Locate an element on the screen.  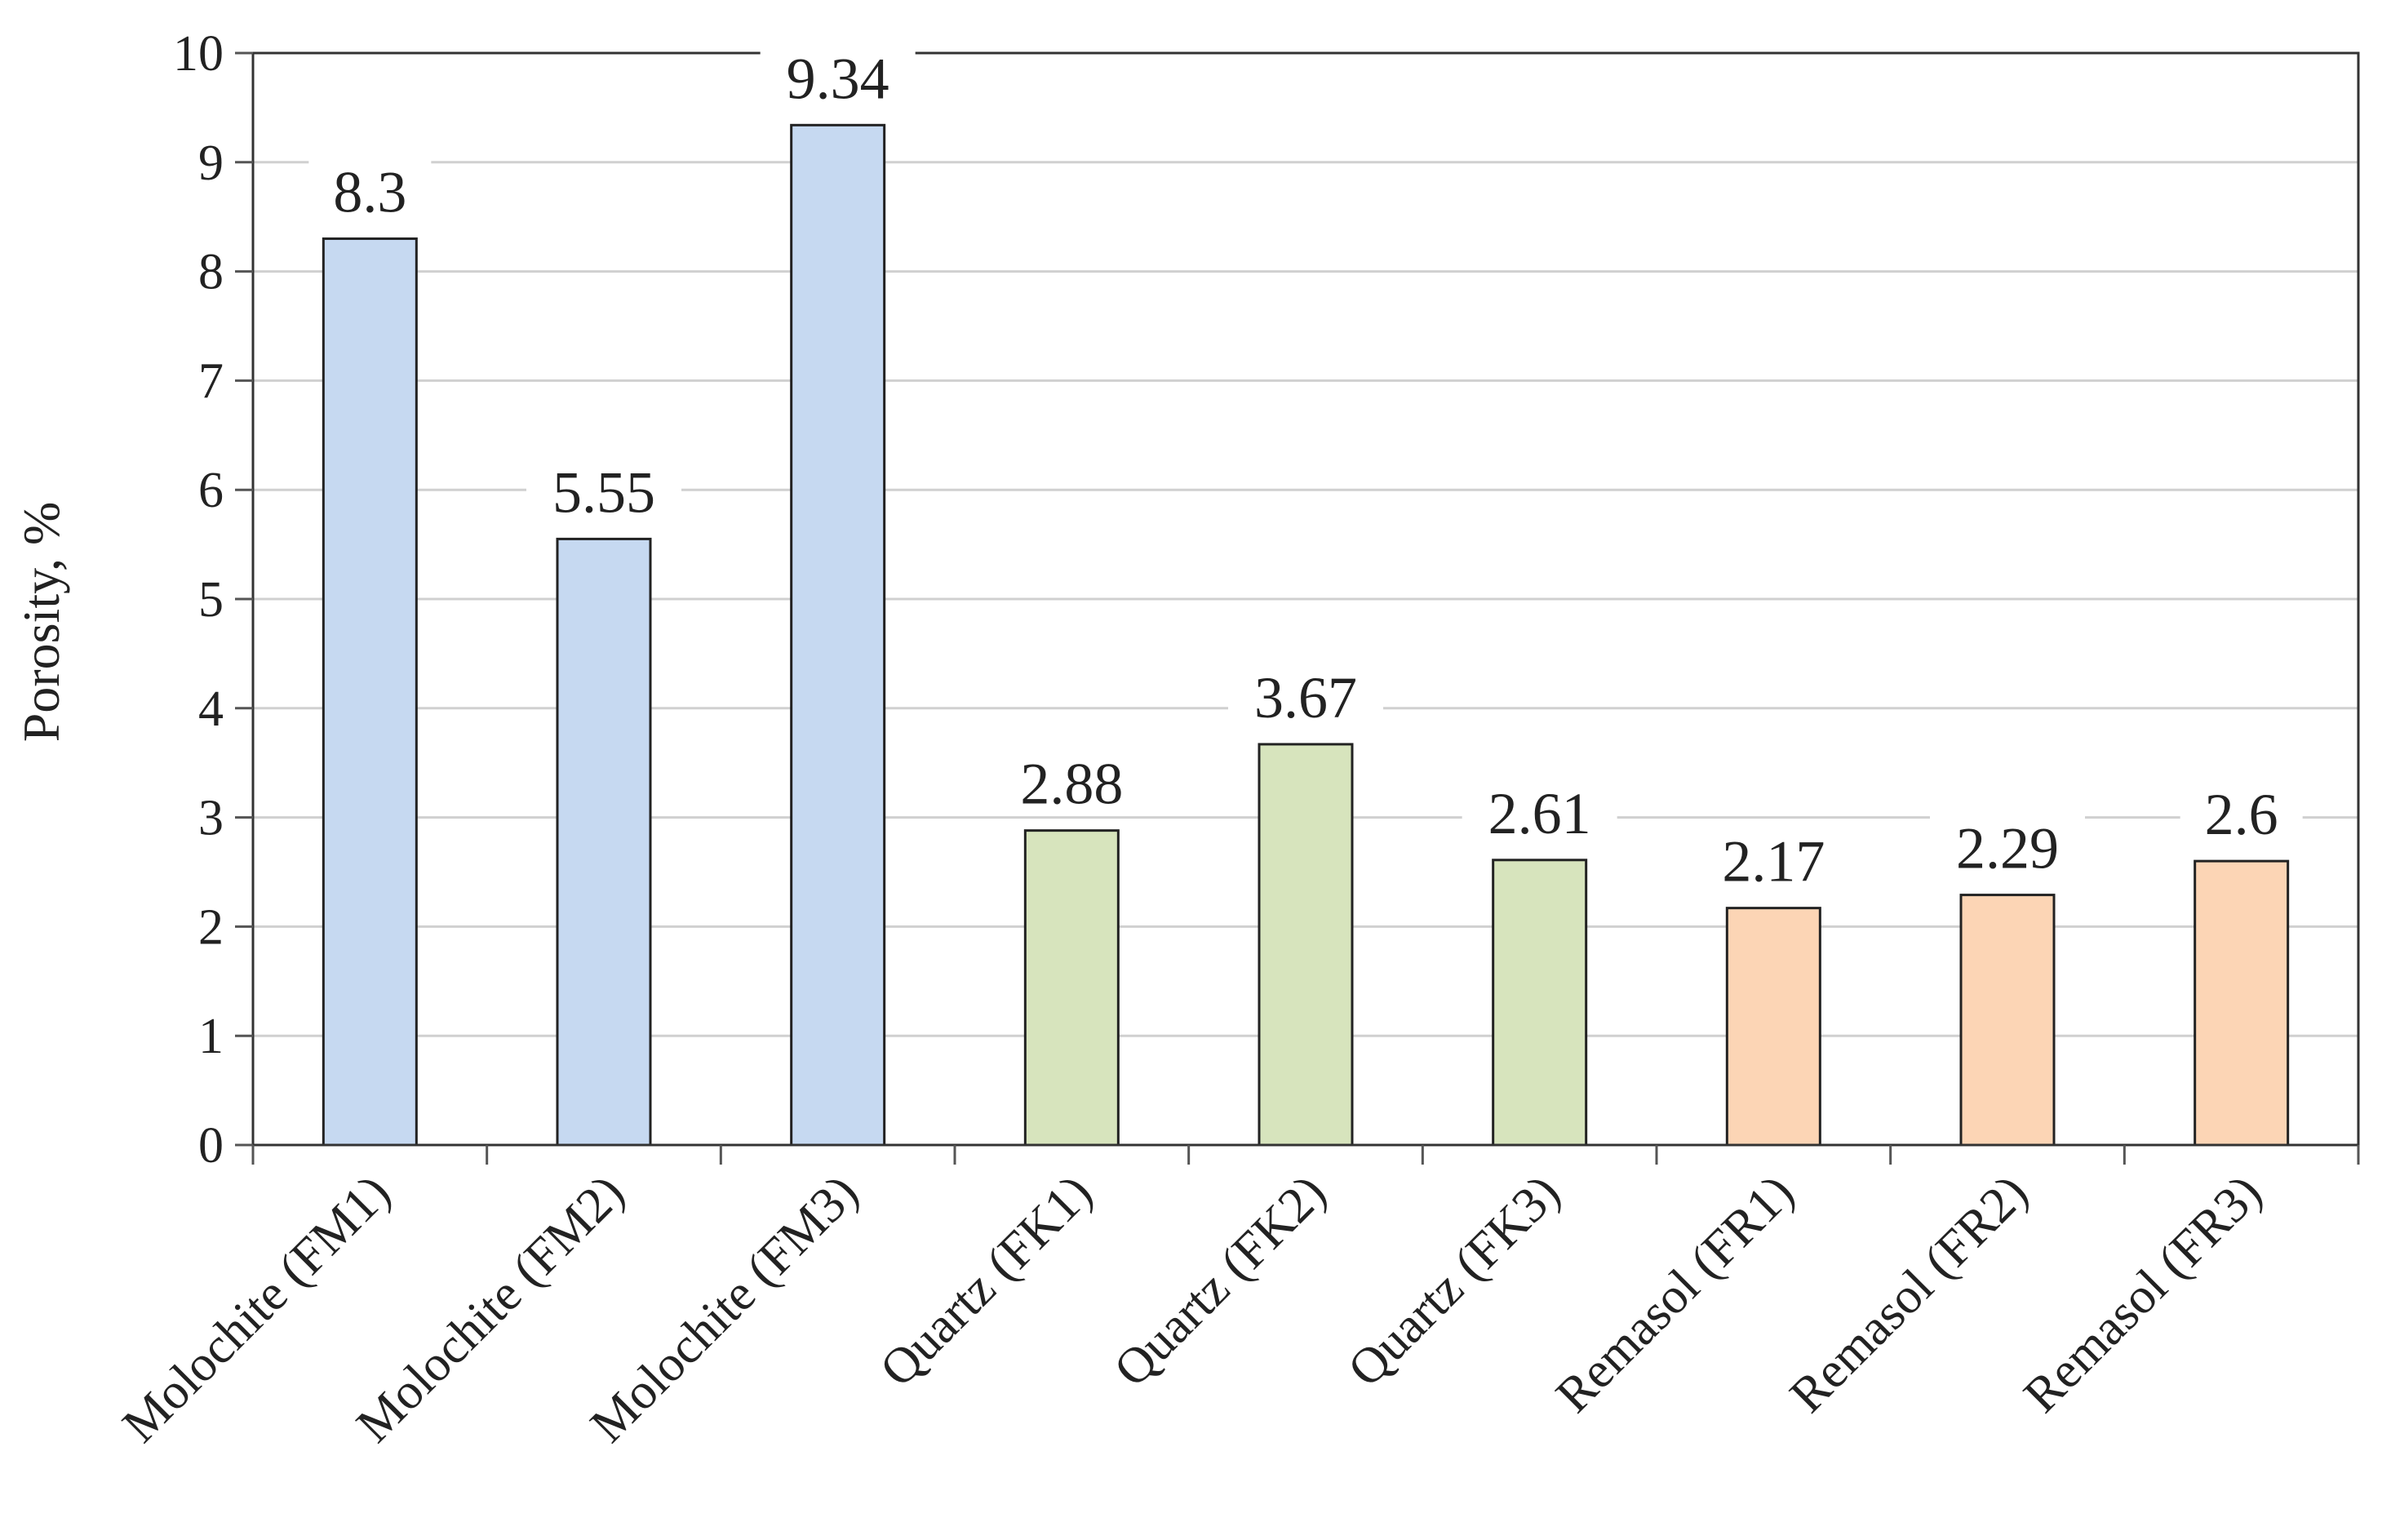
y-tick-label: 7 is located at coordinates (211, 381).